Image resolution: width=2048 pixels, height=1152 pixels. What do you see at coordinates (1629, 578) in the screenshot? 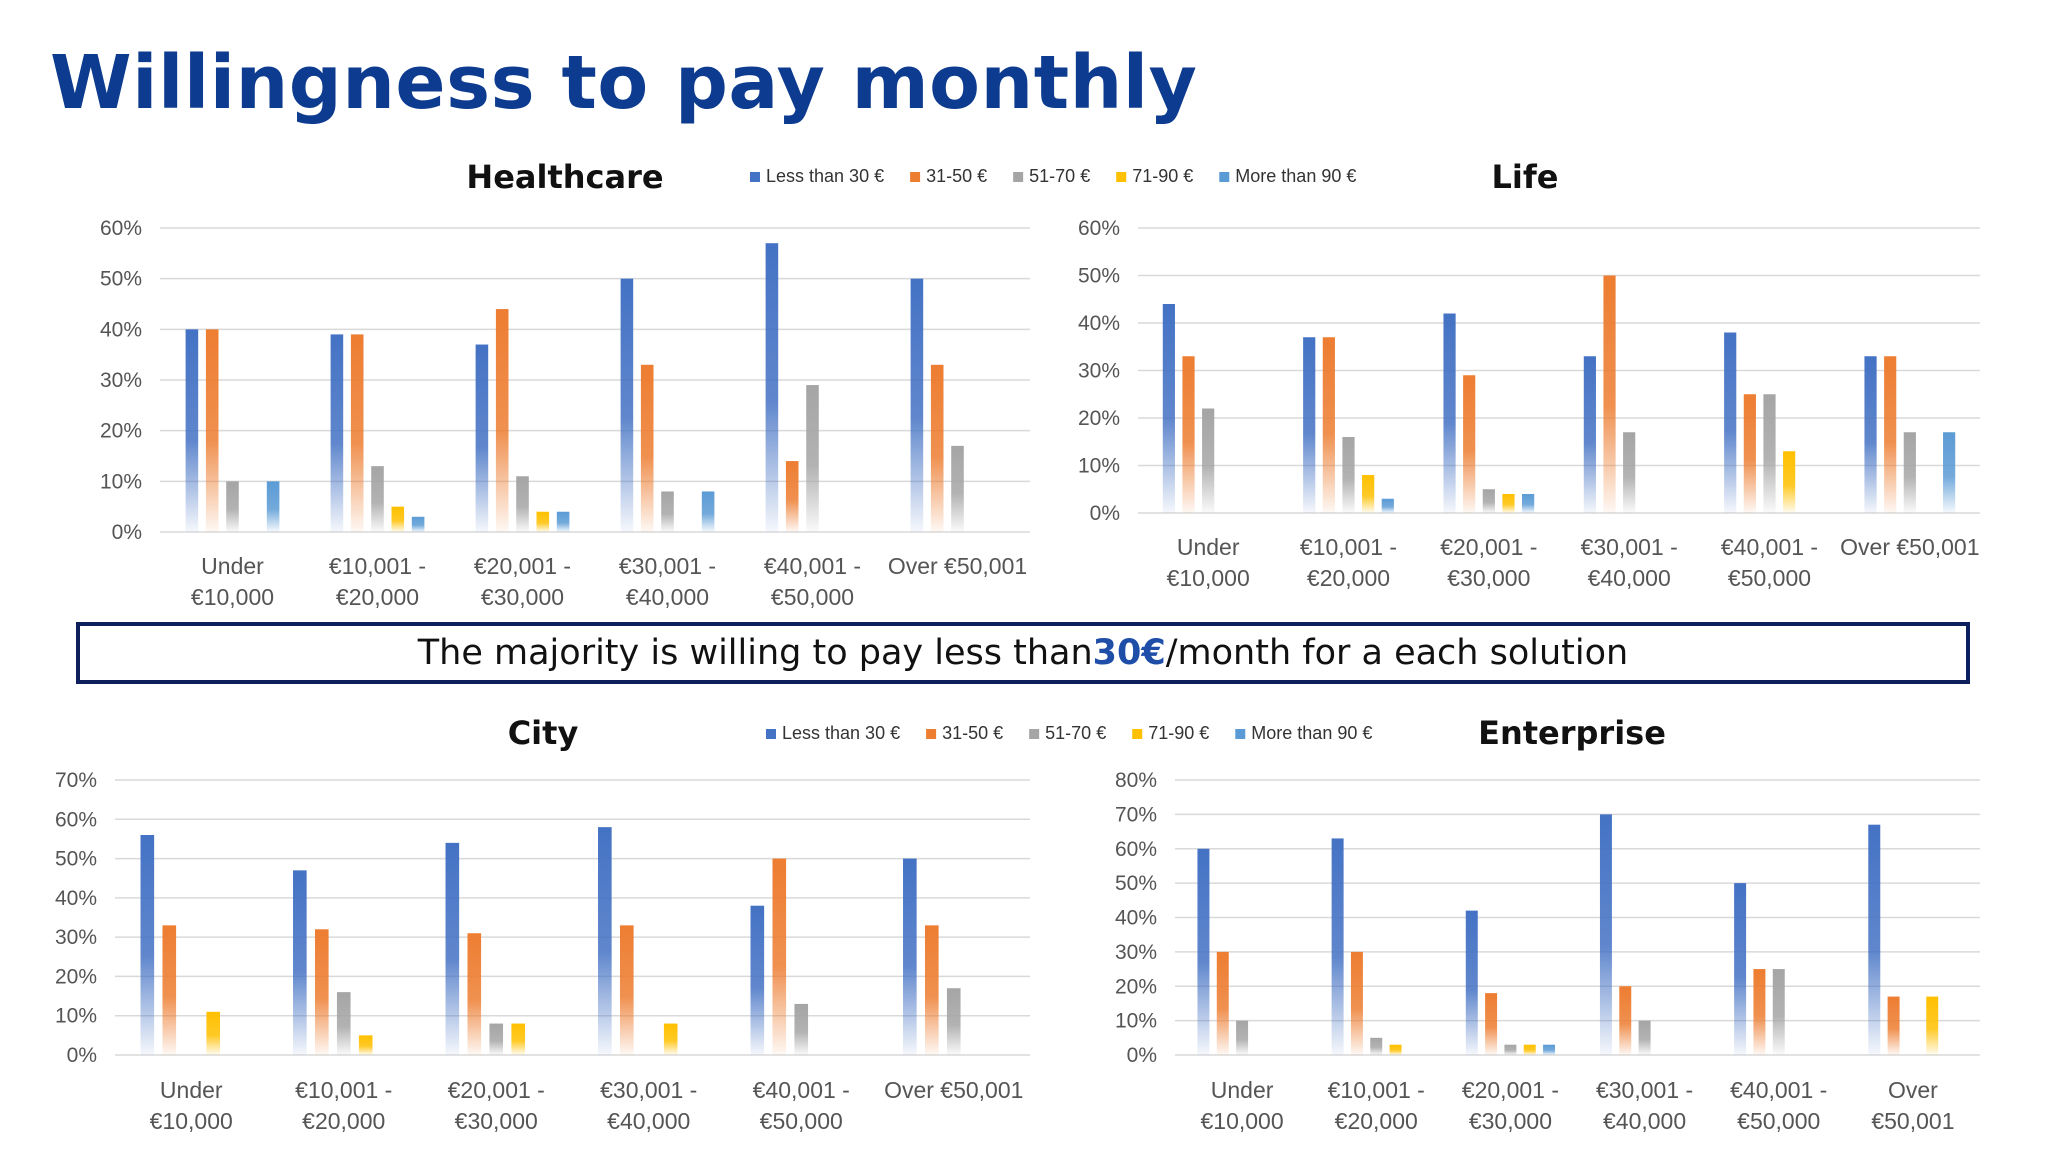
I see `x-tick-label: €40,000` at bounding box center [1629, 578].